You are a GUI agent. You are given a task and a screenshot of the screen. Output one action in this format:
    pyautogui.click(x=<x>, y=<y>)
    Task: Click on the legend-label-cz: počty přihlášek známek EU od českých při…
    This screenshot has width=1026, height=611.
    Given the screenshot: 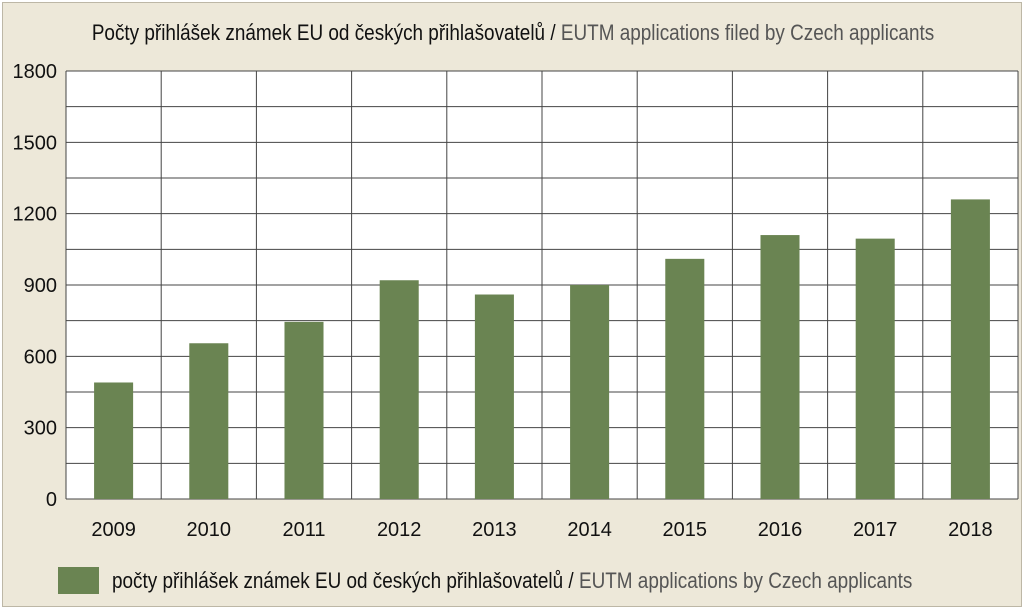 What is the action you would take?
    pyautogui.click(x=338, y=580)
    